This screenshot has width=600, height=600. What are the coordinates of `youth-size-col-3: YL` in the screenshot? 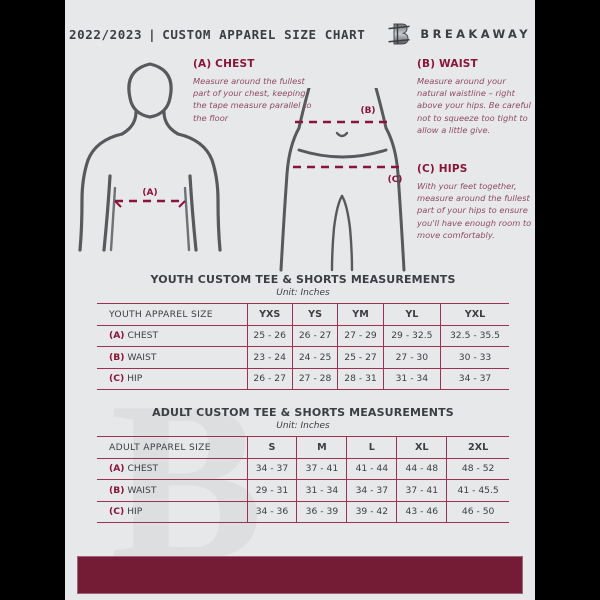 It's located at (412, 314).